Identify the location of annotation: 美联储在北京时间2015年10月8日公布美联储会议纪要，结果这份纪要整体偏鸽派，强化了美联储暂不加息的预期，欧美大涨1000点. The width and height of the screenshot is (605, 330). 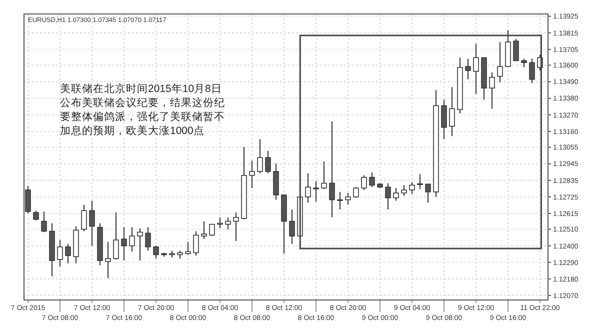
(142, 109).